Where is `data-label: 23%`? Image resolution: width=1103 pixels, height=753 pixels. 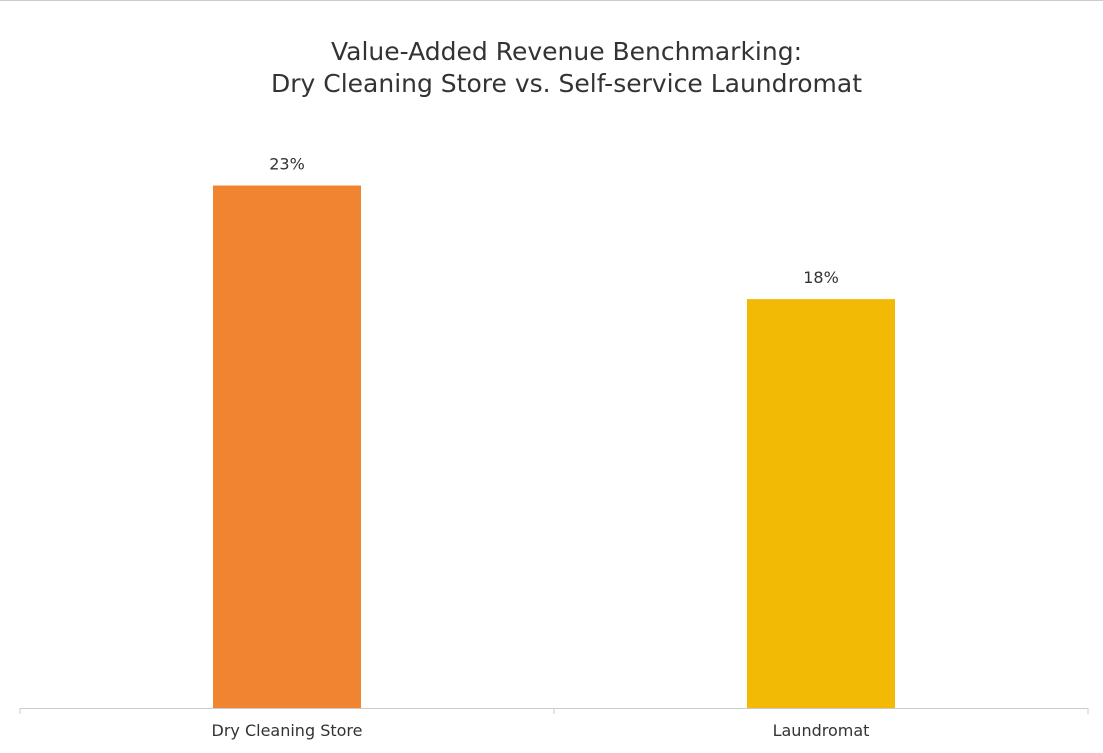 data-label: 23% is located at coordinates (287, 164).